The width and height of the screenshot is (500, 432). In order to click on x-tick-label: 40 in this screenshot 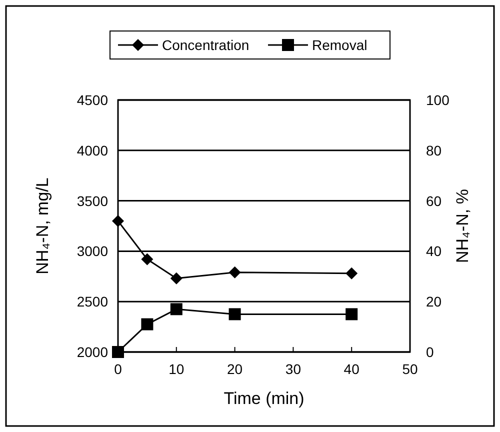, I will do `click(352, 369)`.